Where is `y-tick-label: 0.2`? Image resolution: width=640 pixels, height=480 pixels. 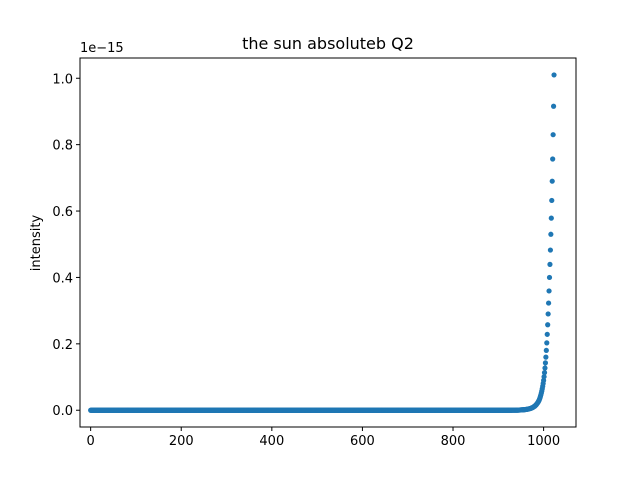 y-tick-label: 0.2 is located at coordinates (62, 345).